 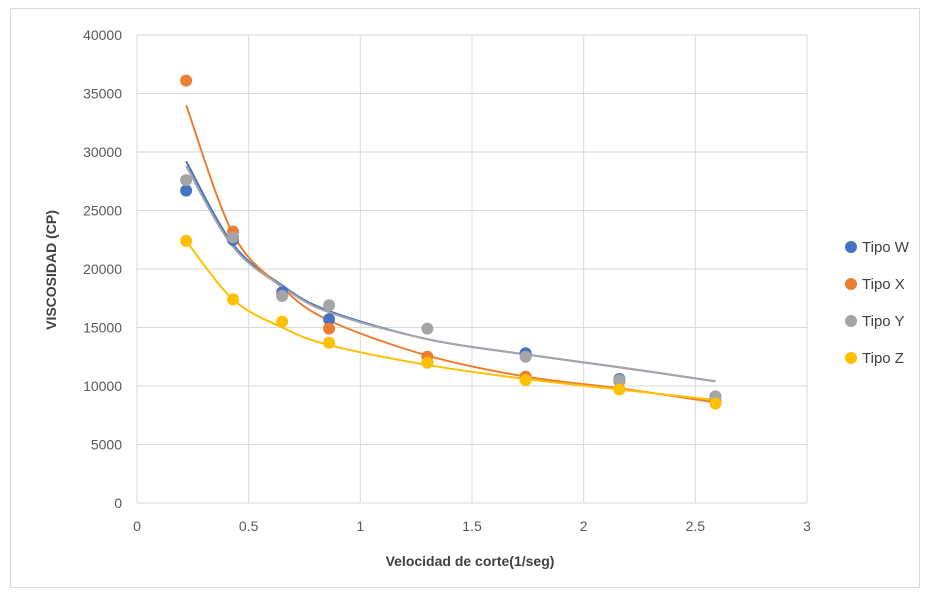 I want to click on x-tick-label: 1.5, so click(x=472, y=526).